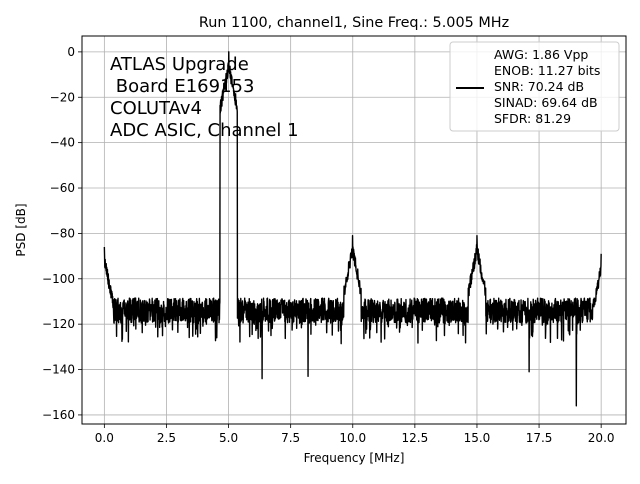 This screenshot has height=484, width=640. What do you see at coordinates (352, 438) in the screenshot?
I see `x-tick-label: 10.0` at bounding box center [352, 438].